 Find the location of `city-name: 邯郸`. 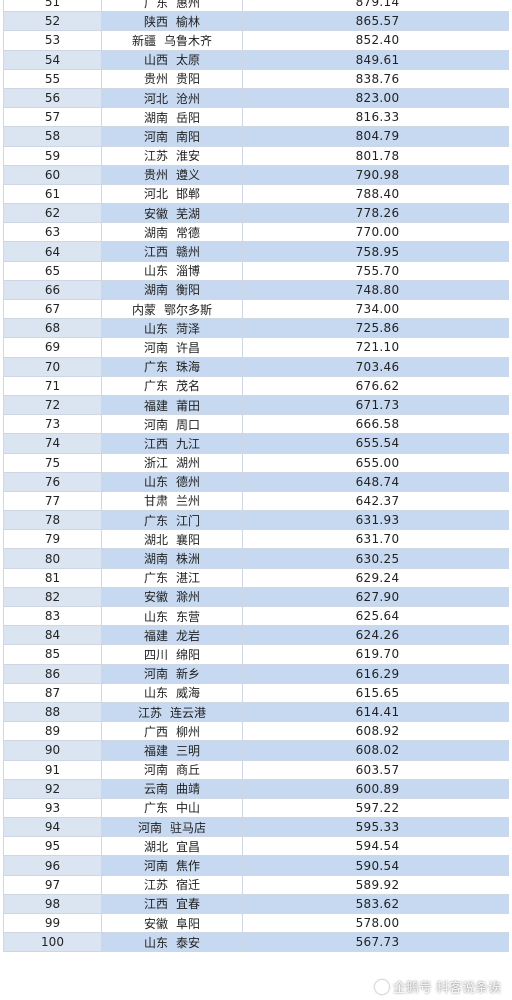

city-name: 邯郸 is located at coordinates (188, 194).